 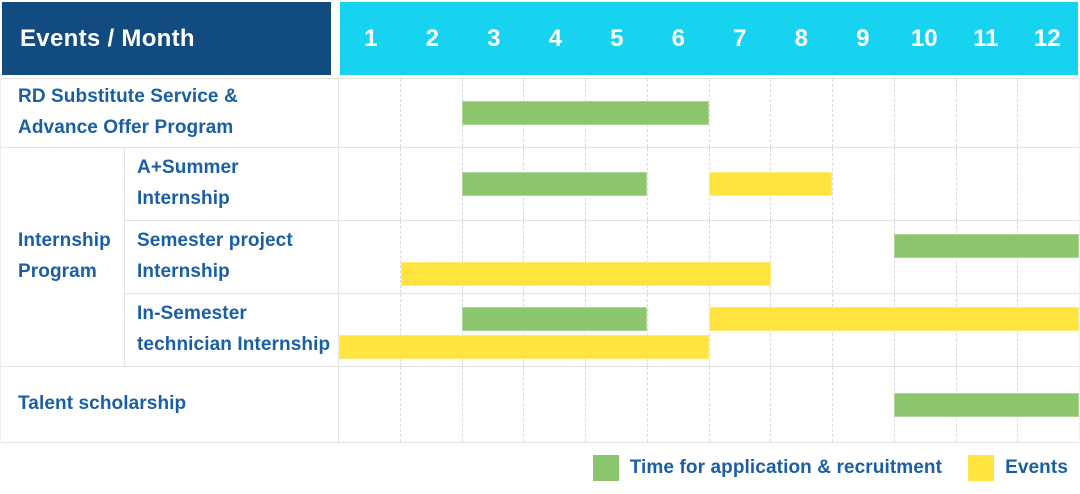 I want to click on month-header-cell: 11, so click(x=986, y=38).